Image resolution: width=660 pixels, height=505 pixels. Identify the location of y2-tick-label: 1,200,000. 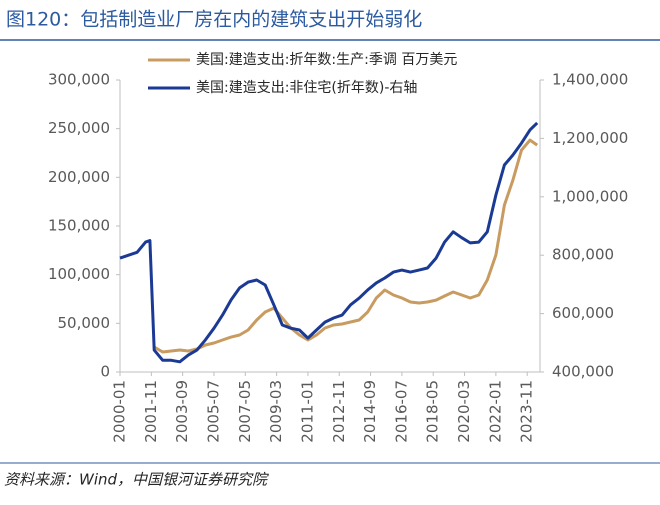
(590, 138).